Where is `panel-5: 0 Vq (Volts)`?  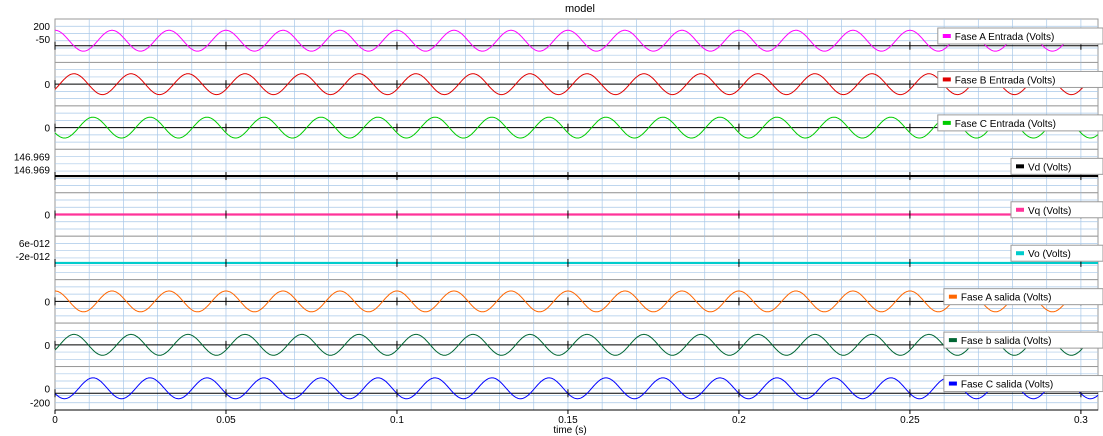
panel-5: 0 Vq (Volts) is located at coordinates (573, 214).